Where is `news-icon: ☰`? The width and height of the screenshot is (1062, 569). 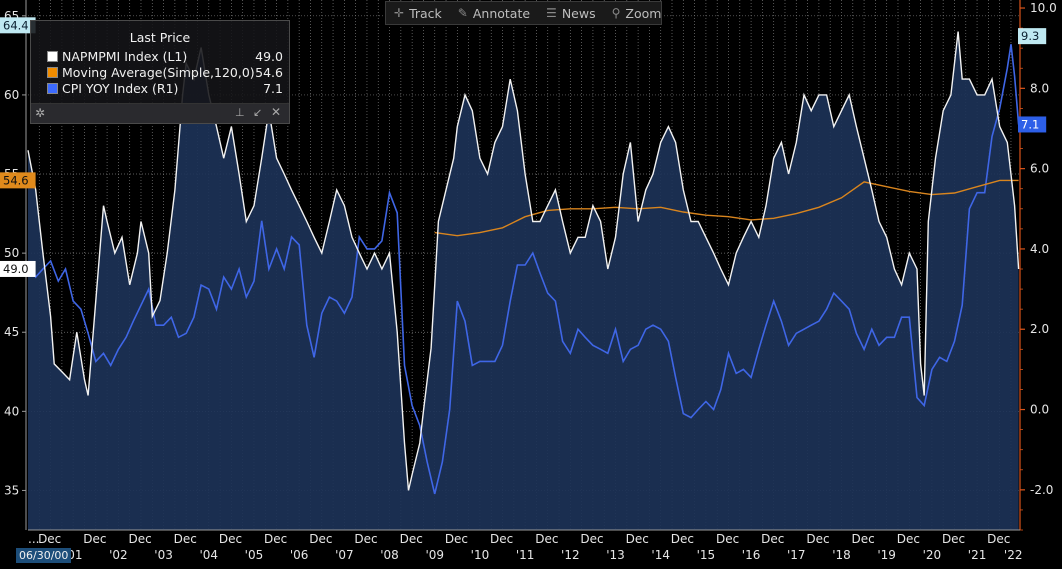
news-icon: ☰ is located at coordinates (551, 13).